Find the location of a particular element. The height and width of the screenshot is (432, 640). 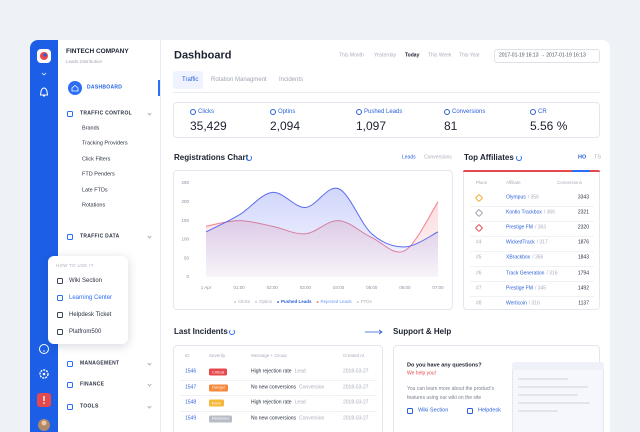

bell-icon is located at coordinates (44, 92).